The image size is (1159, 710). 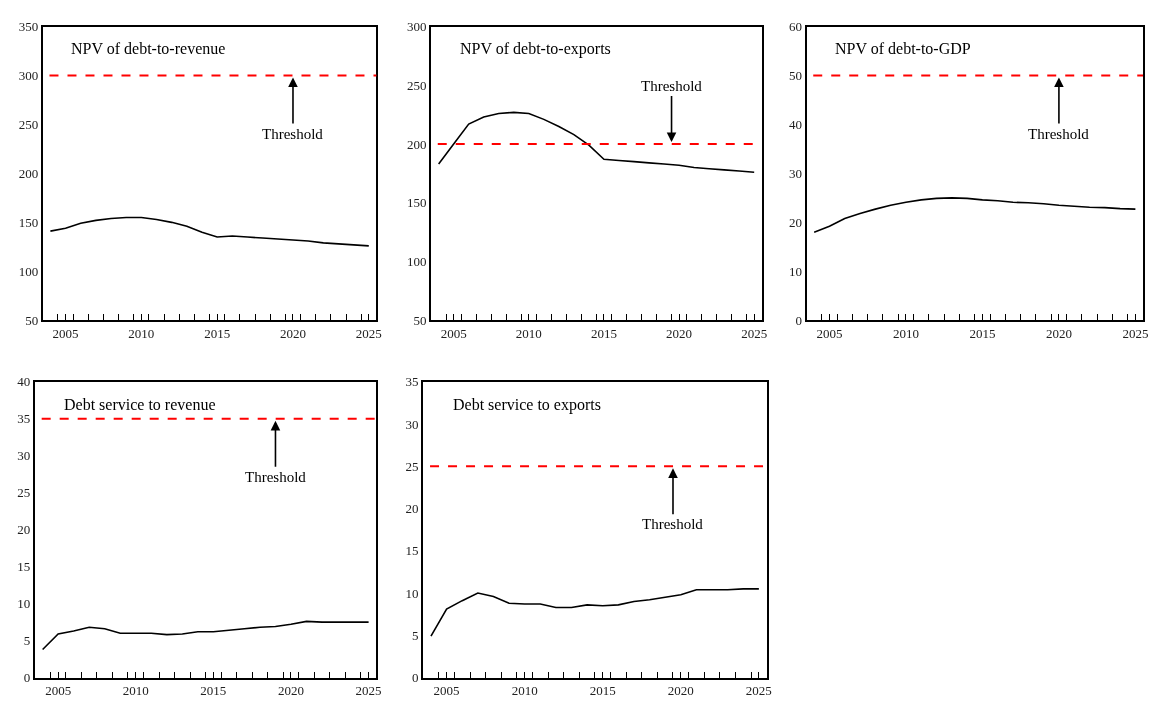 What do you see at coordinates (148, 48) in the screenshot?
I see `text: NPV of debt-to-revenue` at bounding box center [148, 48].